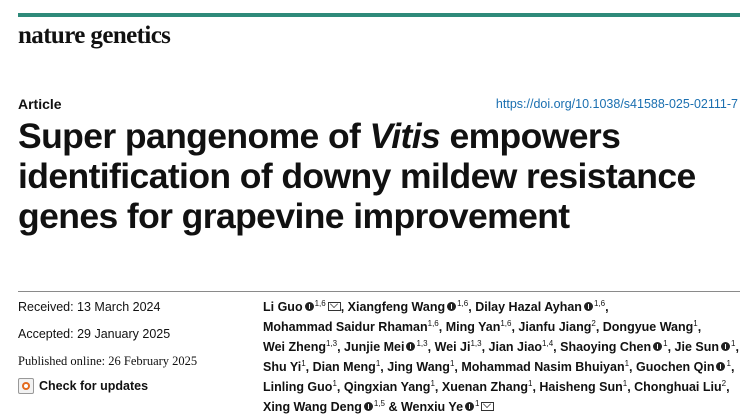  I want to click on author-name: Guochen Qin 1, so click(683, 367).